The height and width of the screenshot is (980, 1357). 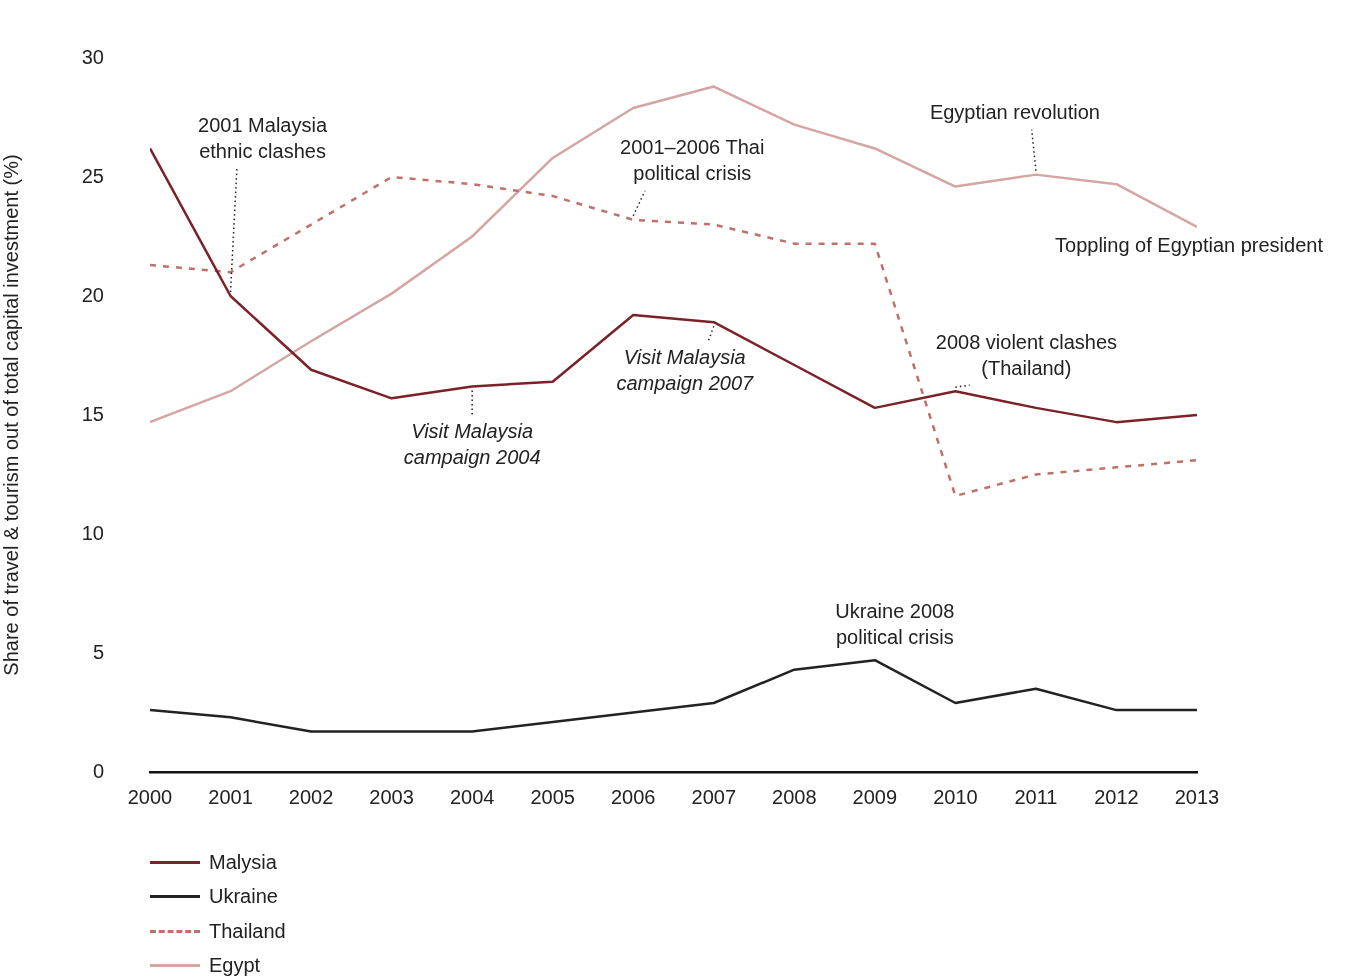 I want to click on x-tick-label: 2002, so click(x=311, y=796).